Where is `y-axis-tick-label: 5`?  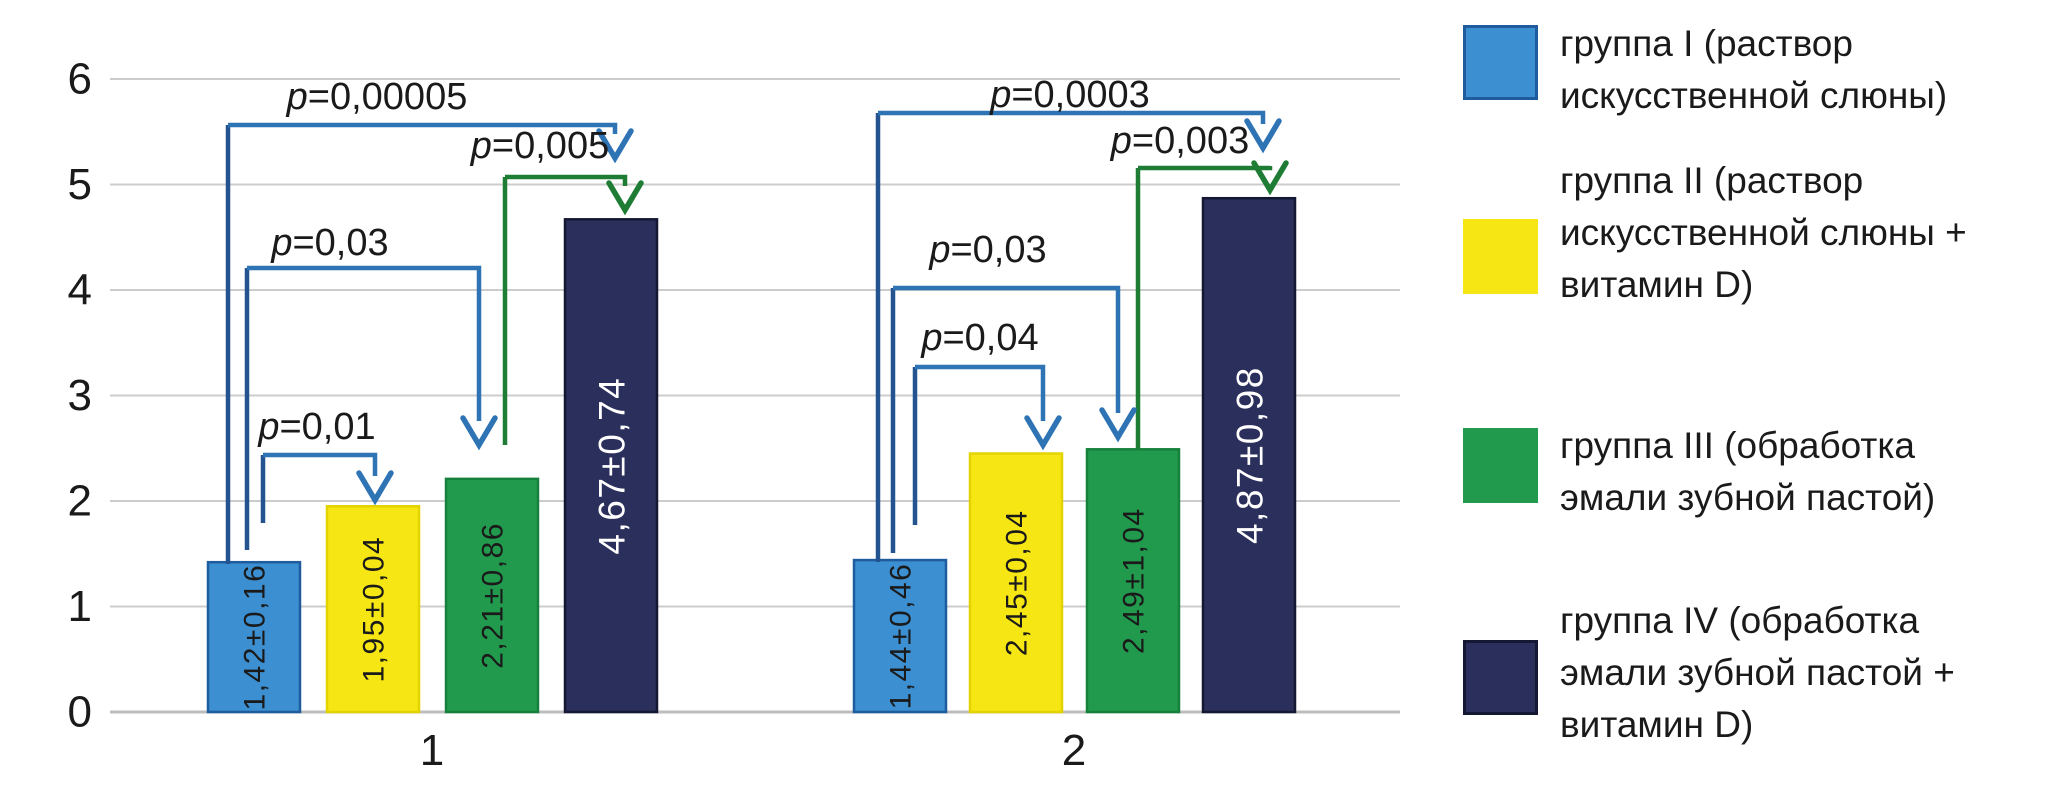 y-axis-tick-label: 5 is located at coordinates (80, 184).